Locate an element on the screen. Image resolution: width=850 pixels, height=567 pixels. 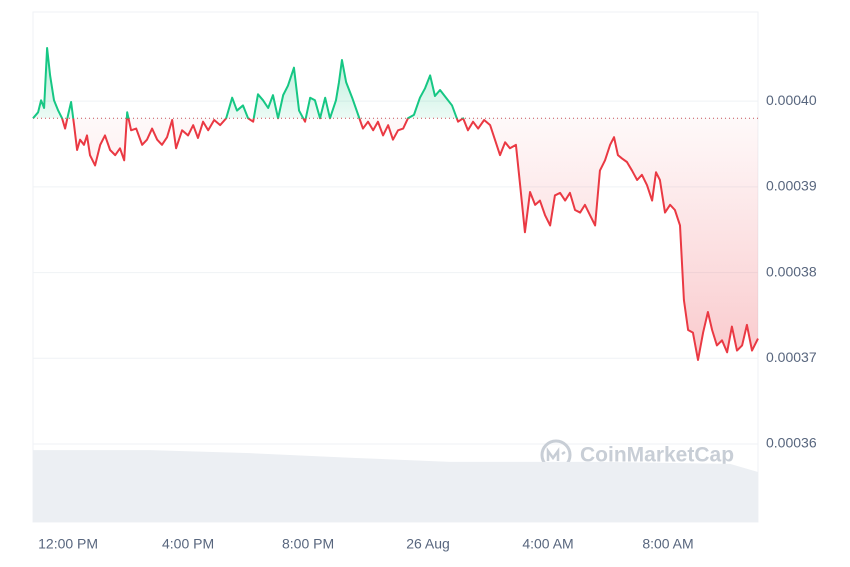
x-tick-label: 4:00 AM is located at coordinates (547, 544).